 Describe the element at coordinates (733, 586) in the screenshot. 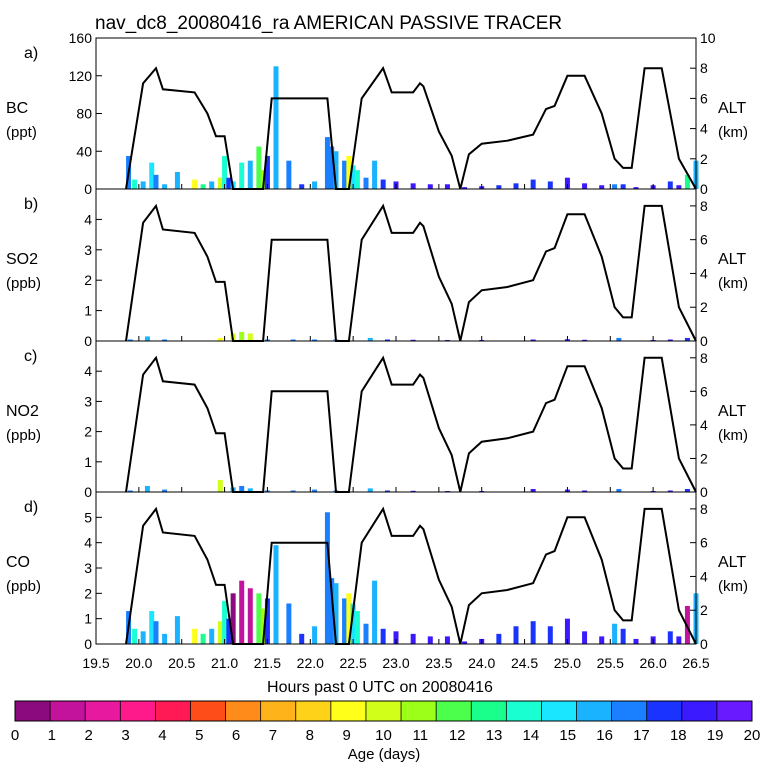

I see `alt-unit: (km)` at that location.